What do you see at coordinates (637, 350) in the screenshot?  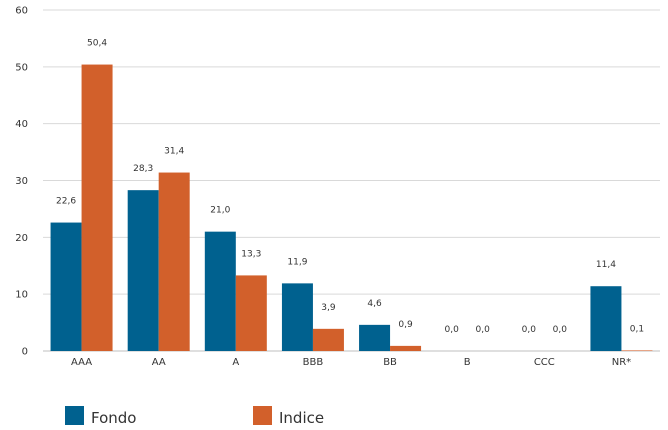 I see `bar-indice-nr` at bounding box center [637, 350].